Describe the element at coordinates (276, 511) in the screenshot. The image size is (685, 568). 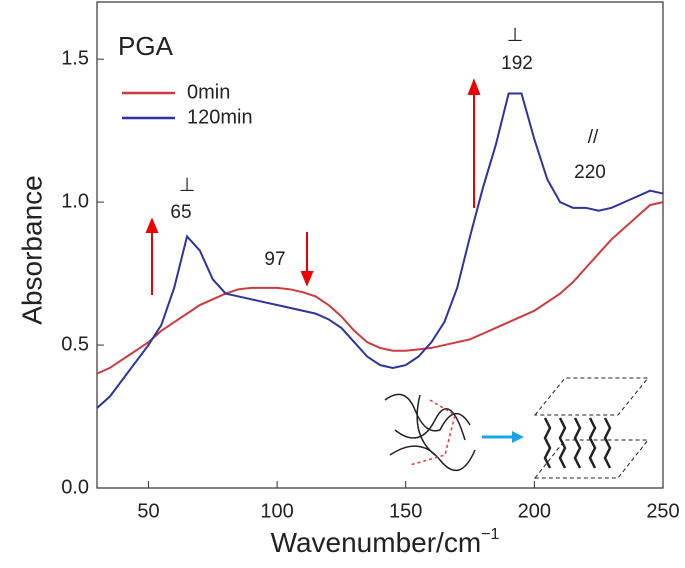
I see `x-tick-label: 100` at that location.